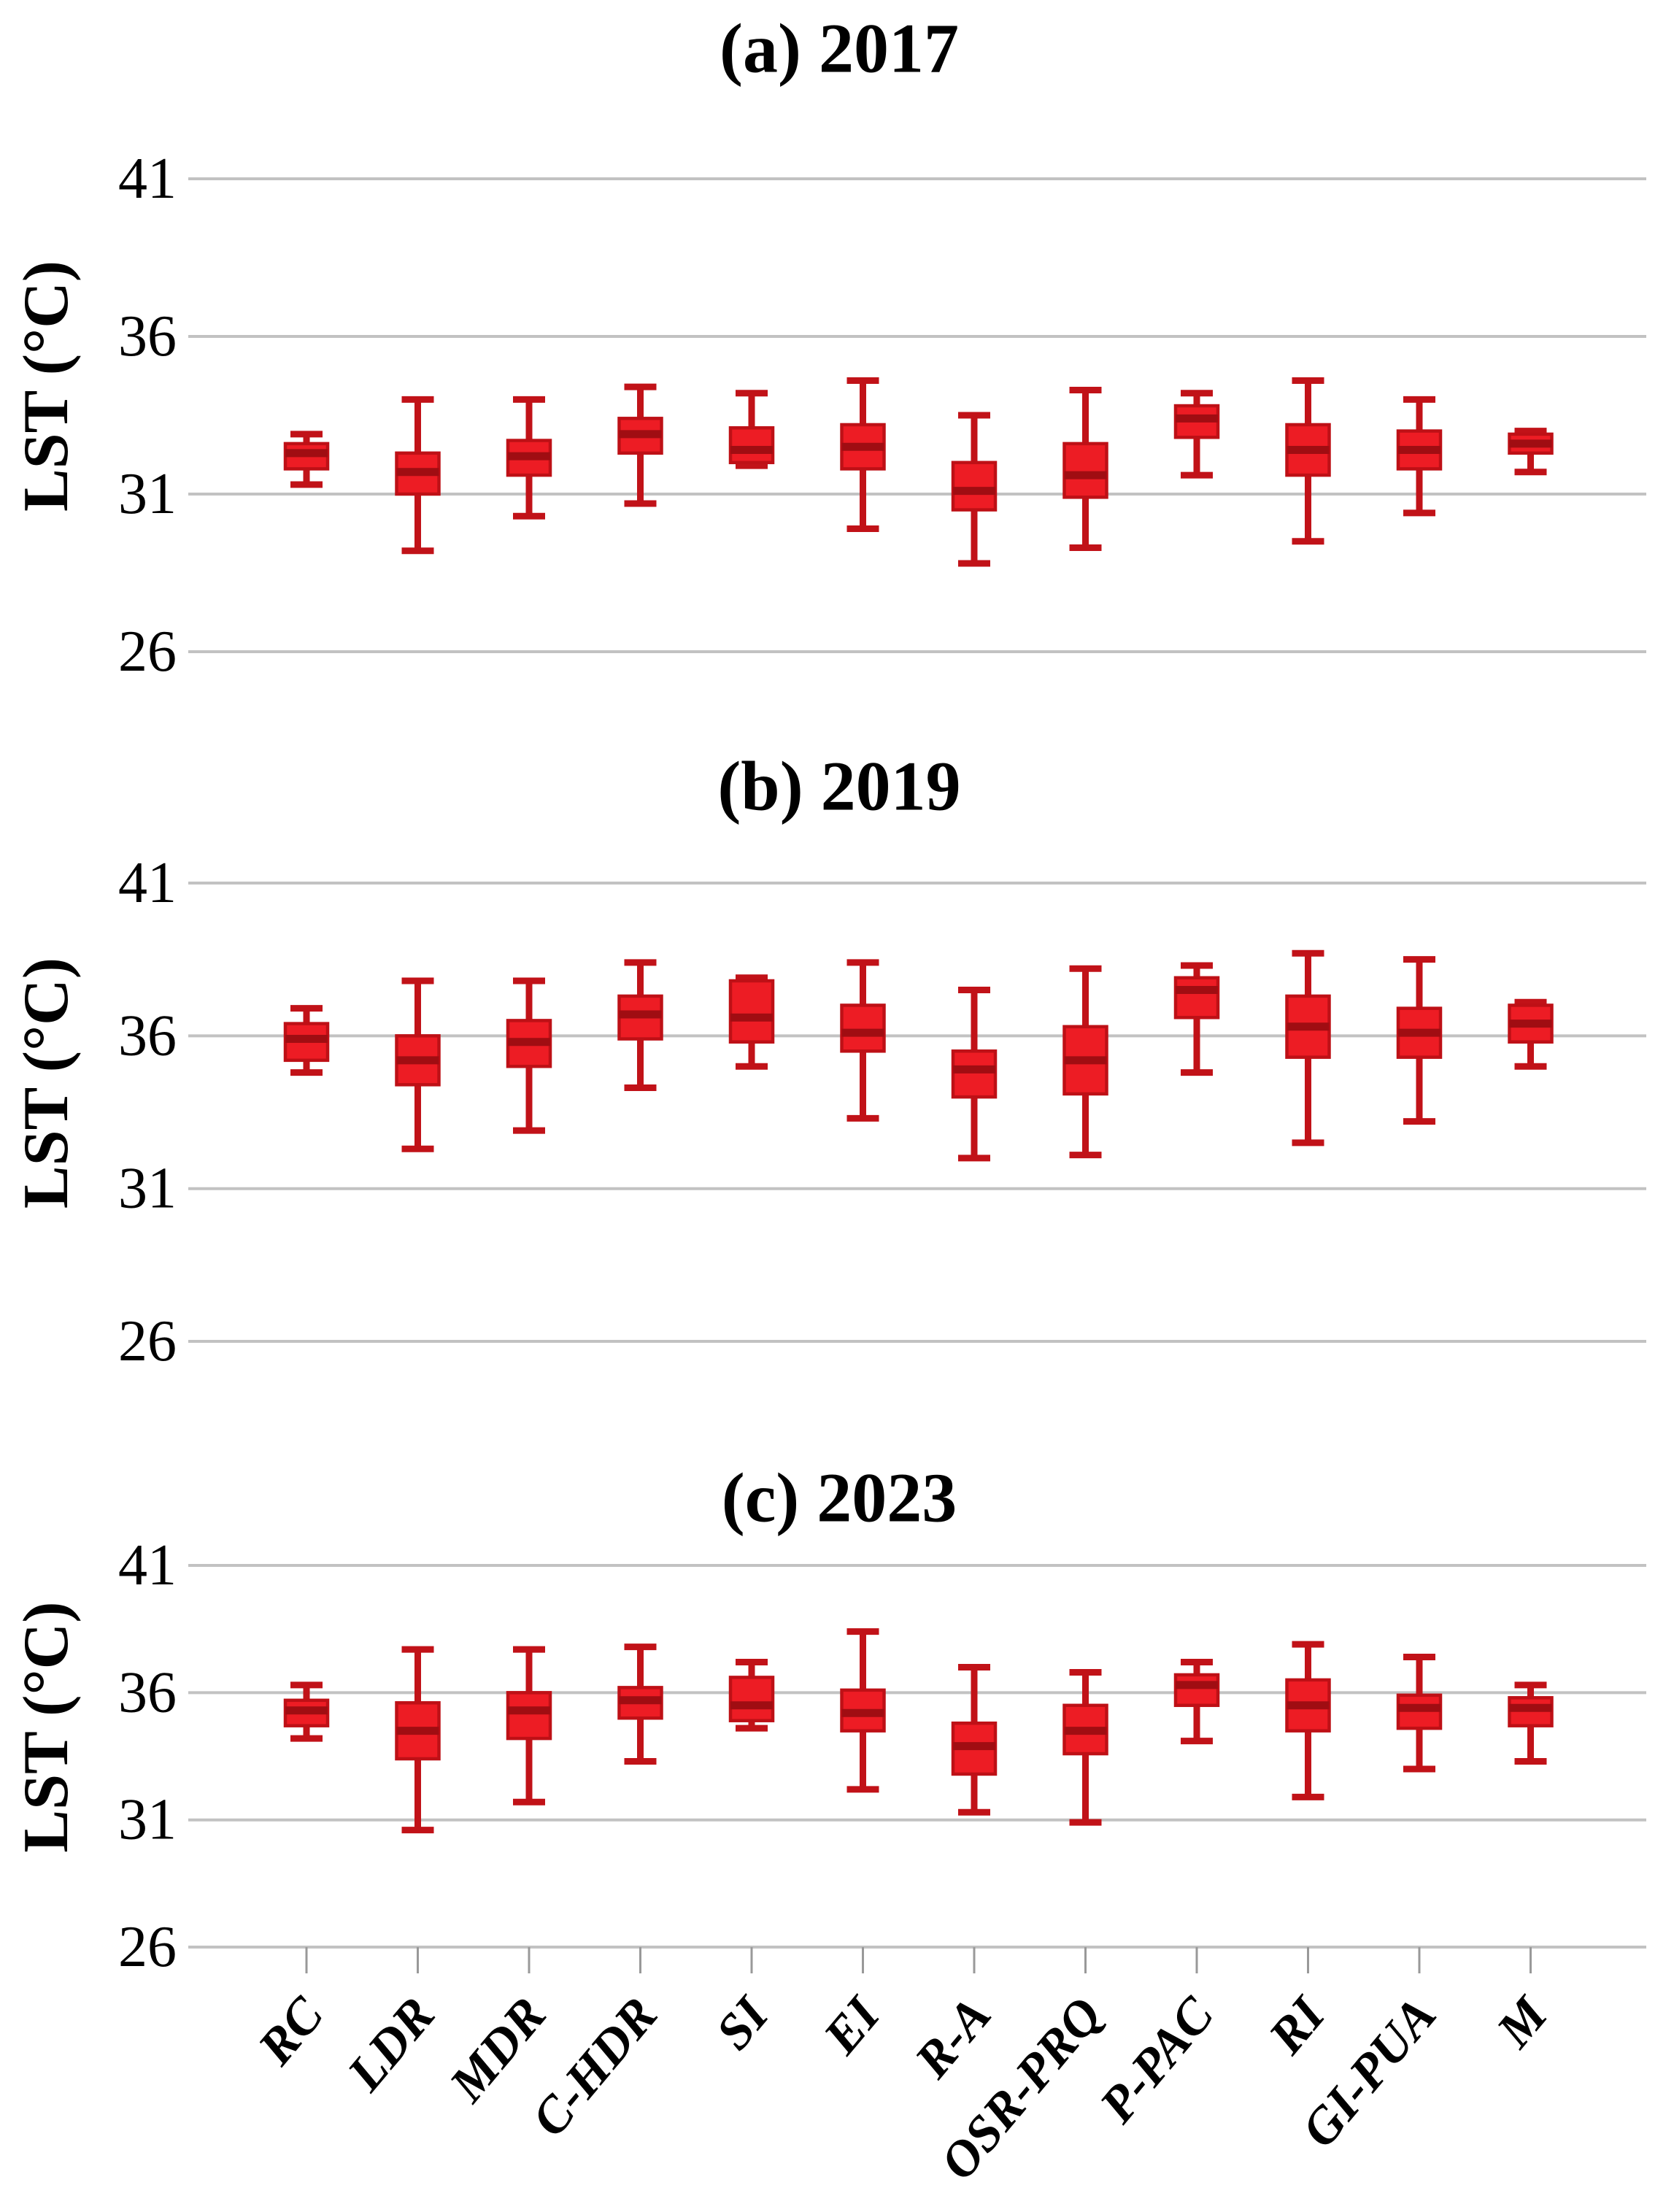 This screenshot has height=2212, width=1674. I want to click on box-2019-OSR-PRQ, so click(1085, 1062).